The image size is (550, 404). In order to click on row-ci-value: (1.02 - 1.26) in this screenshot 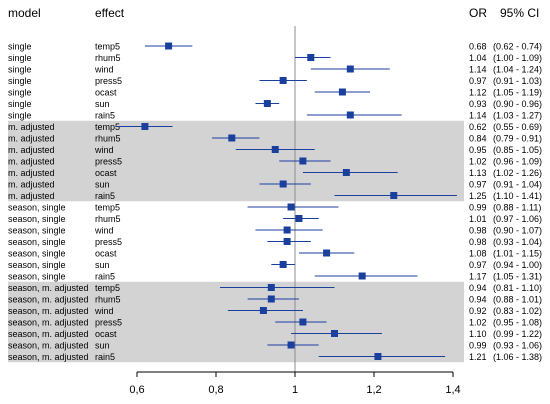, I will do `click(517, 173)`.